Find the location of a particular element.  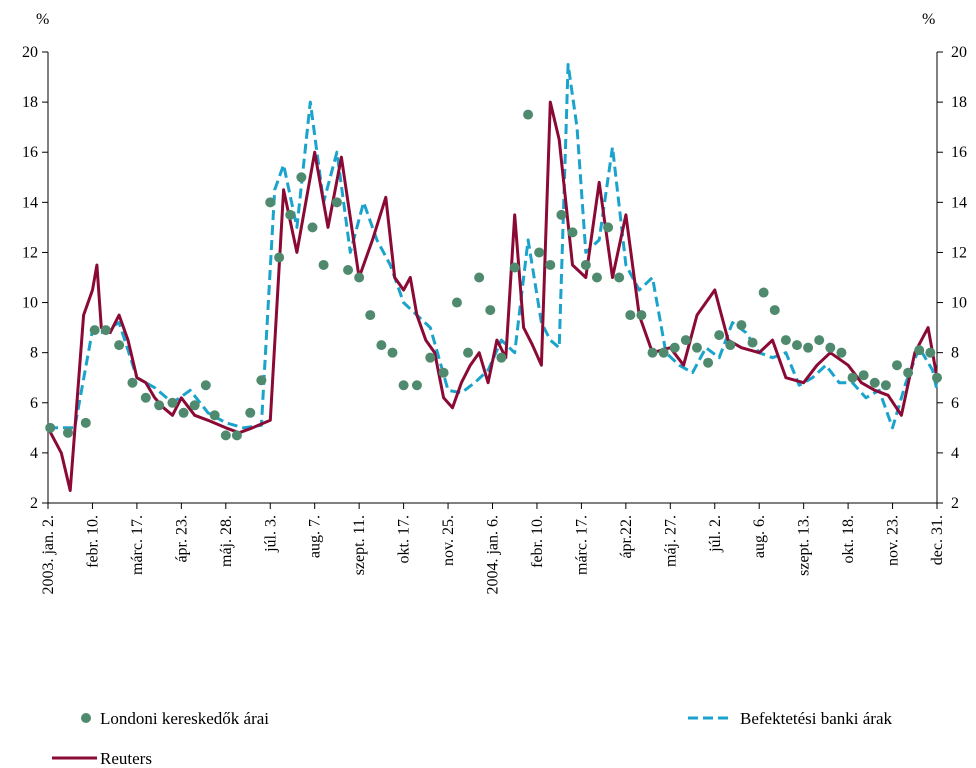

y-tick-label-left: 18 is located at coordinates (30, 102).